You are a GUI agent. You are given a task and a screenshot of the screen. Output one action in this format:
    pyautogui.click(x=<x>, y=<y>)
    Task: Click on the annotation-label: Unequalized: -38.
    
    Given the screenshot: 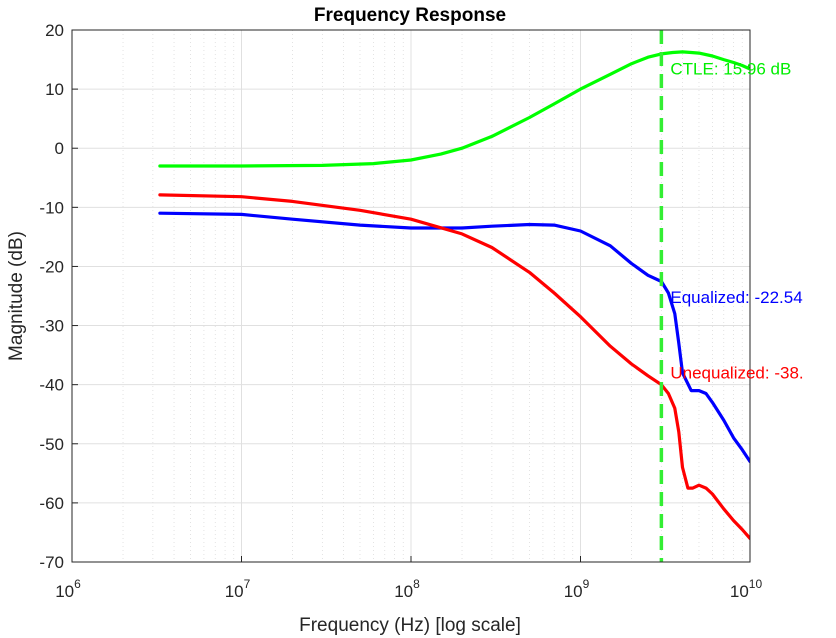 What is the action you would take?
    pyautogui.click(x=736, y=372)
    